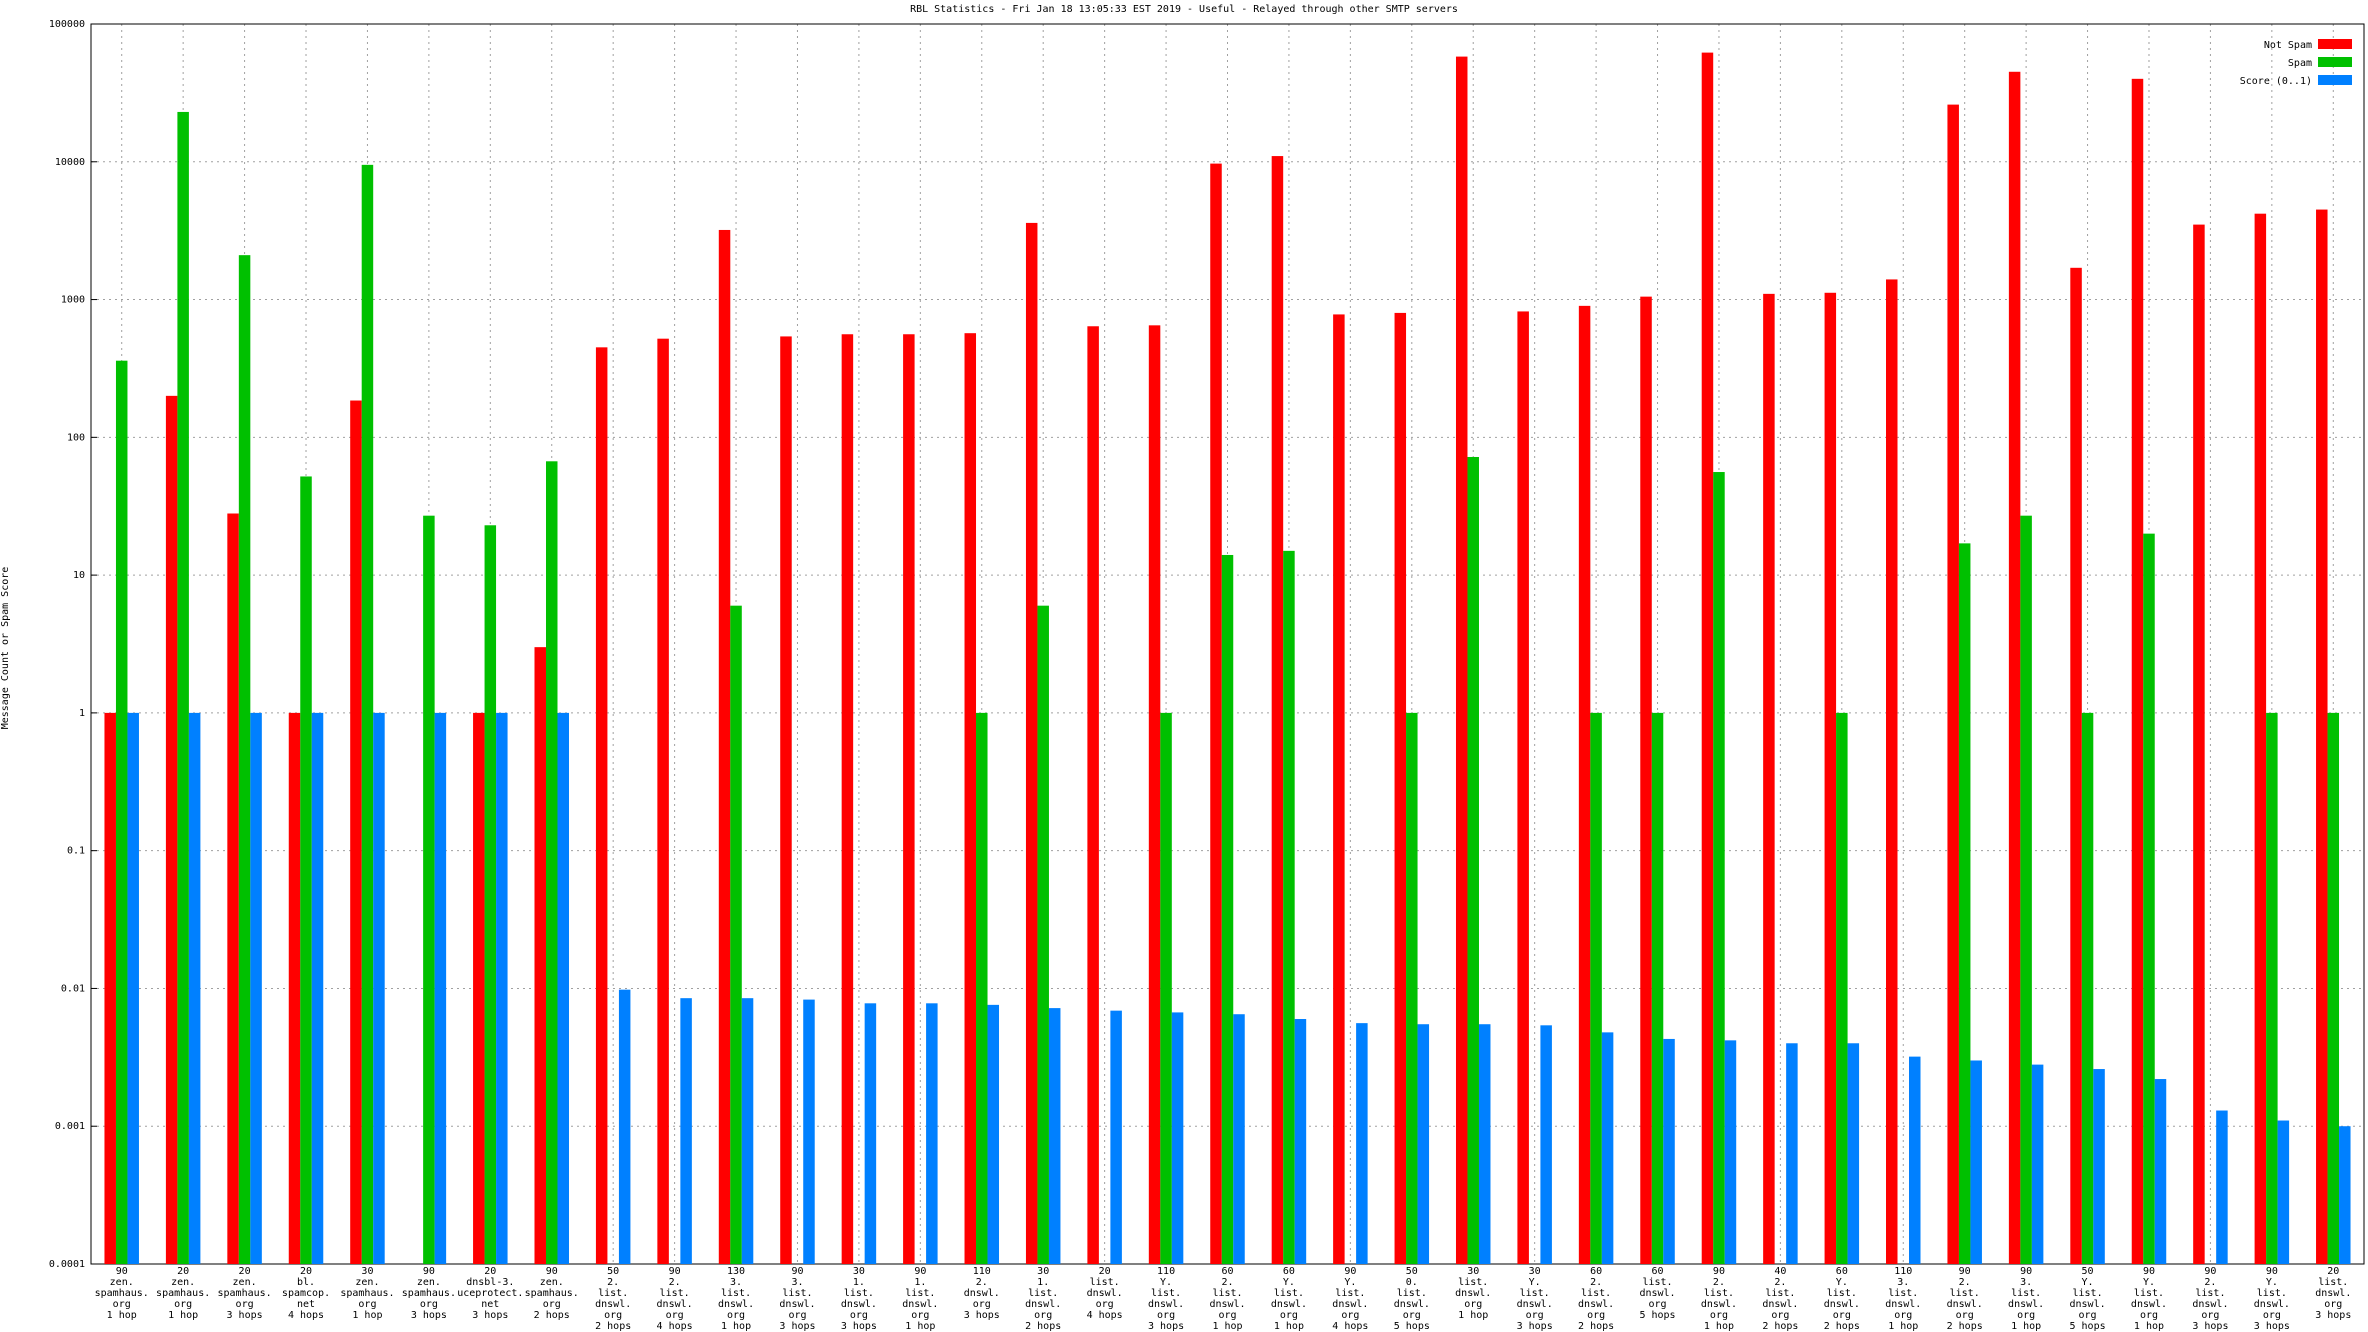 This screenshot has height=1332, width=2368. Describe the element at coordinates (613, 1326) in the screenshot. I see `x-tick-label-line: 2 hops` at that location.